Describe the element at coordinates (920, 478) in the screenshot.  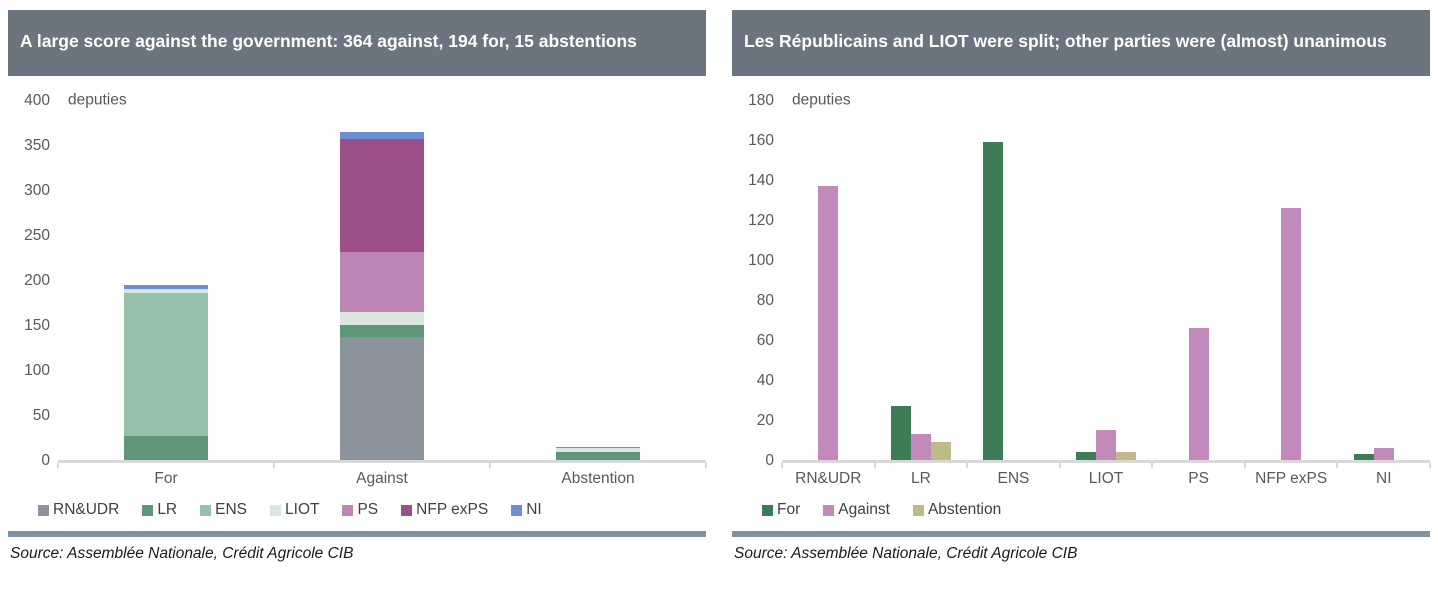
I see `x-axis-label: LR` at that location.